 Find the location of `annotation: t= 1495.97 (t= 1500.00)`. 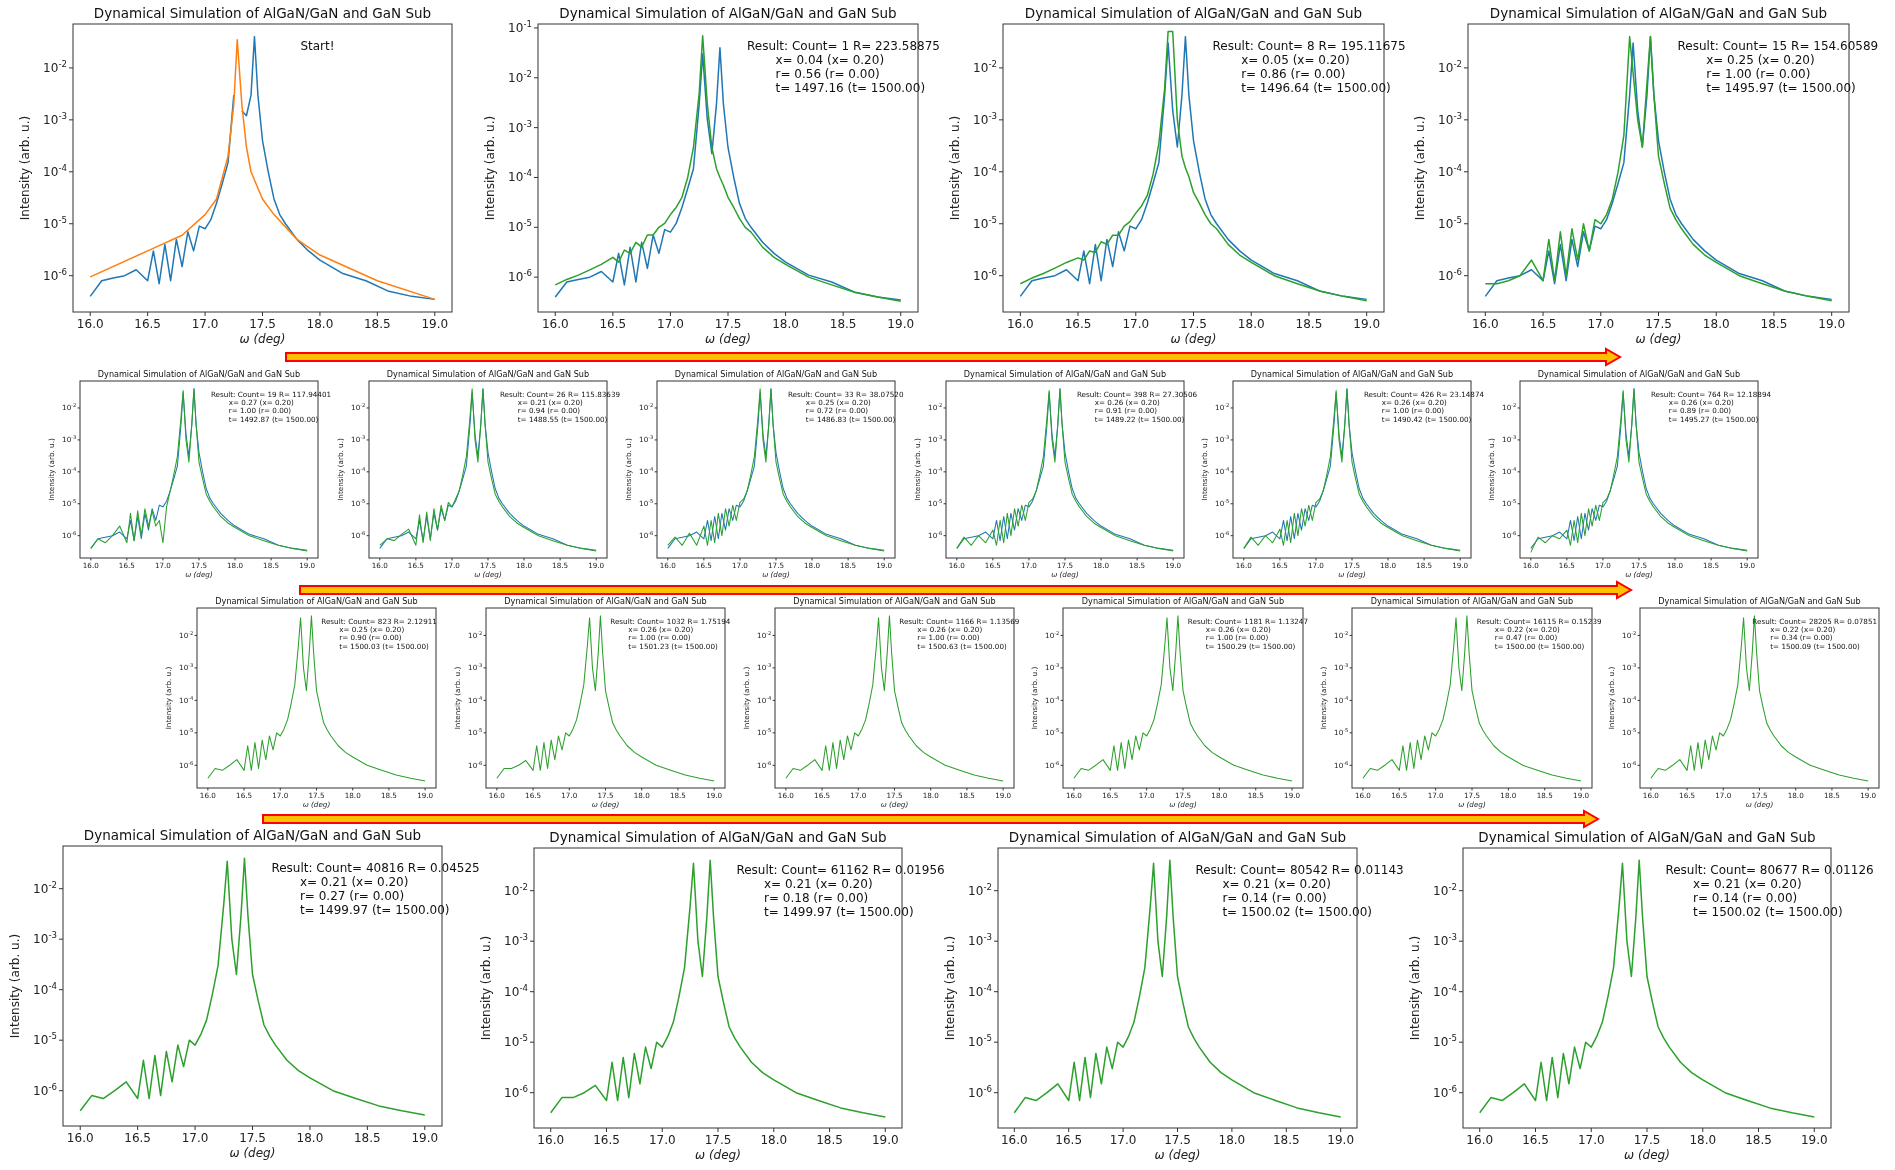

annotation: t= 1495.97 (t= 1500.00) is located at coordinates (1781, 88).